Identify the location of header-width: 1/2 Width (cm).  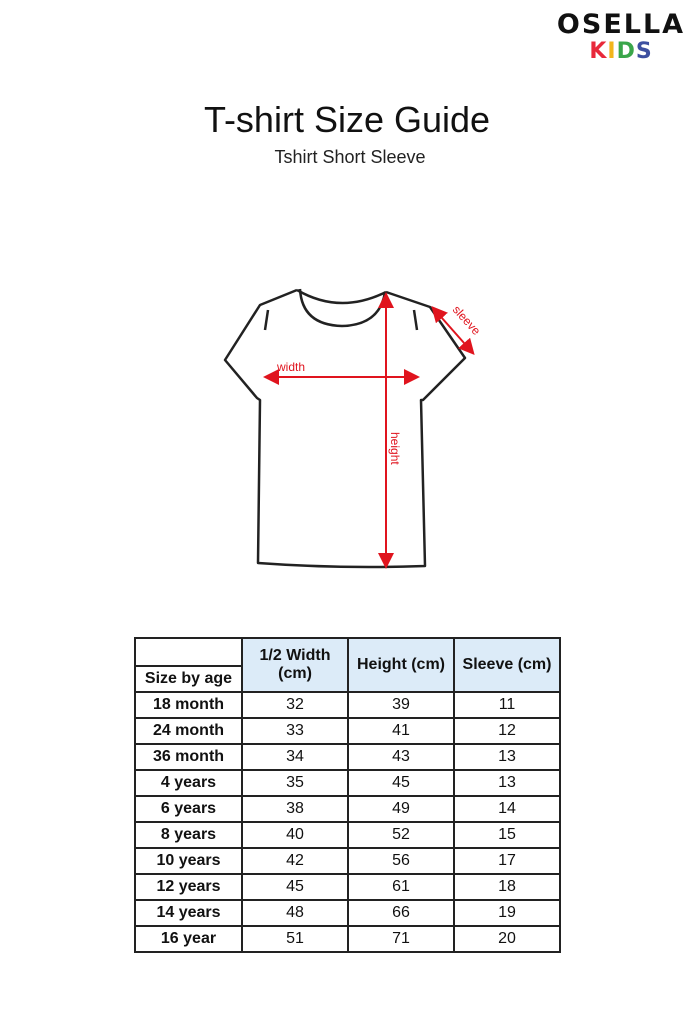
(295, 665).